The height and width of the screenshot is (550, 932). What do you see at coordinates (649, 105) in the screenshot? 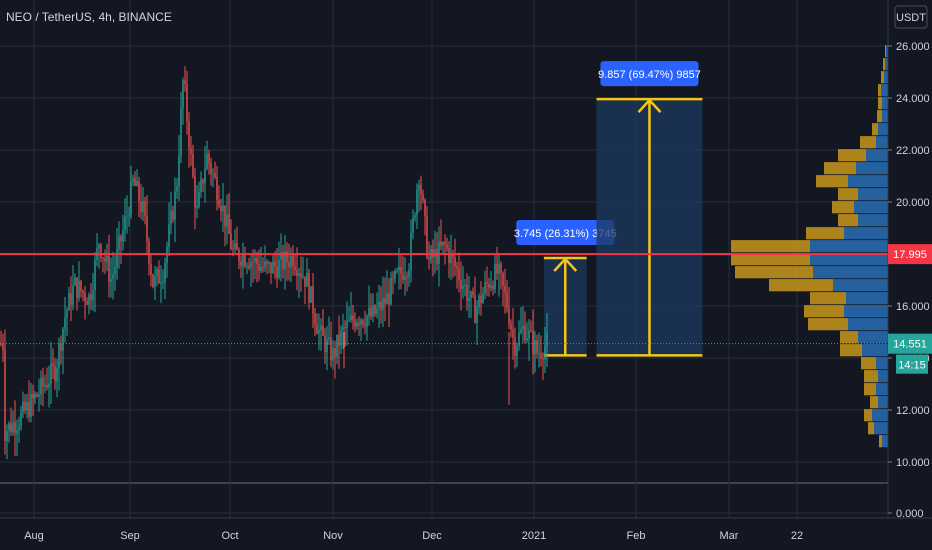
I see `measure-arrowhead` at bounding box center [649, 105].